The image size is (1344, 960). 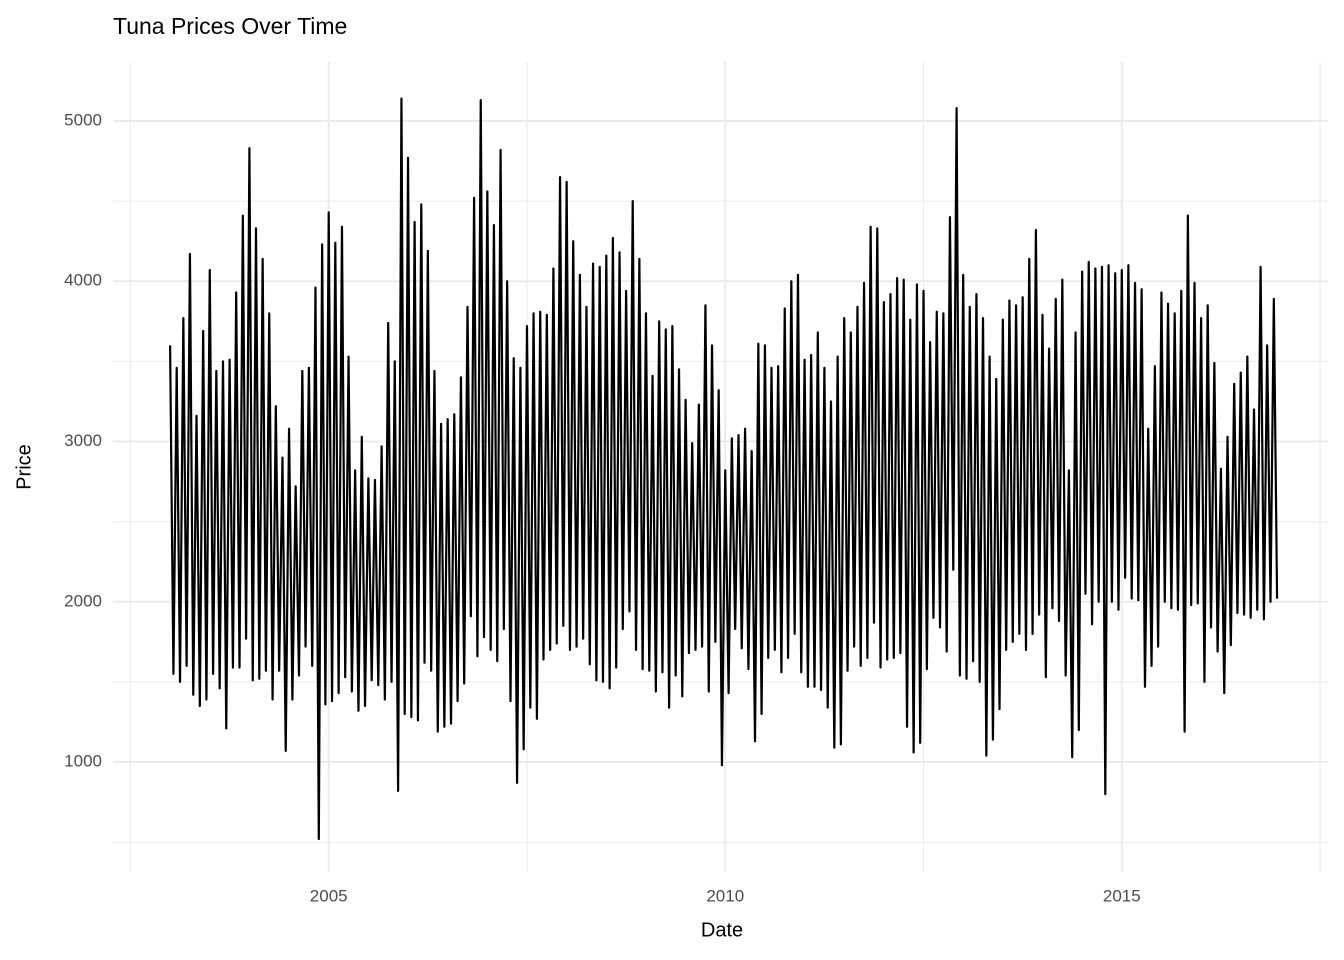 What do you see at coordinates (83, 440) in the screenshot?
I see `y-tick-label: 3000` at bounding box center [83, 440].